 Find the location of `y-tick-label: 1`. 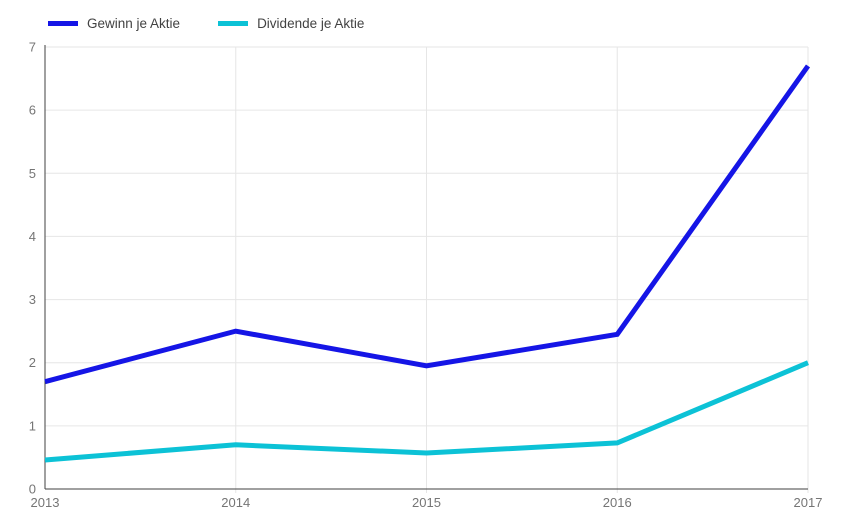

y-tick-label: 1 is located at coordinates (32, 425).